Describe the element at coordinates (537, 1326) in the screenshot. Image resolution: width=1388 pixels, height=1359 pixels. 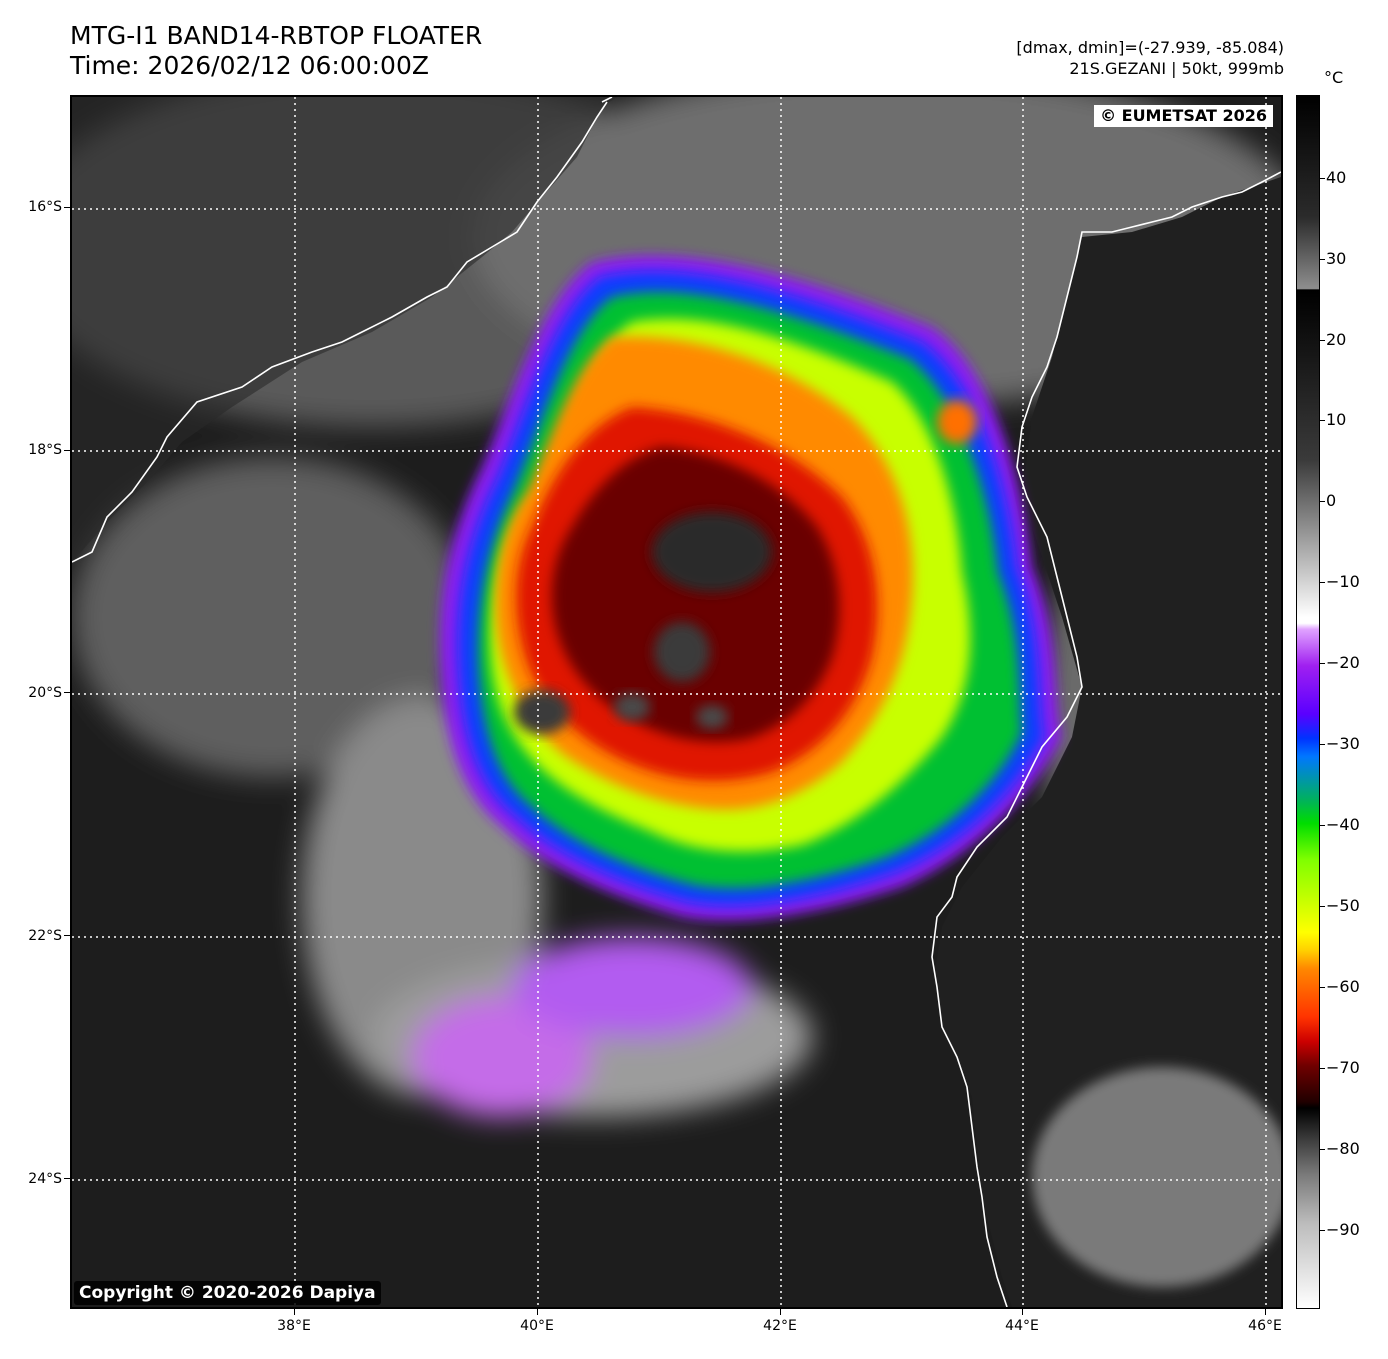
I see `lon-label-40e: 40°E` at that location.